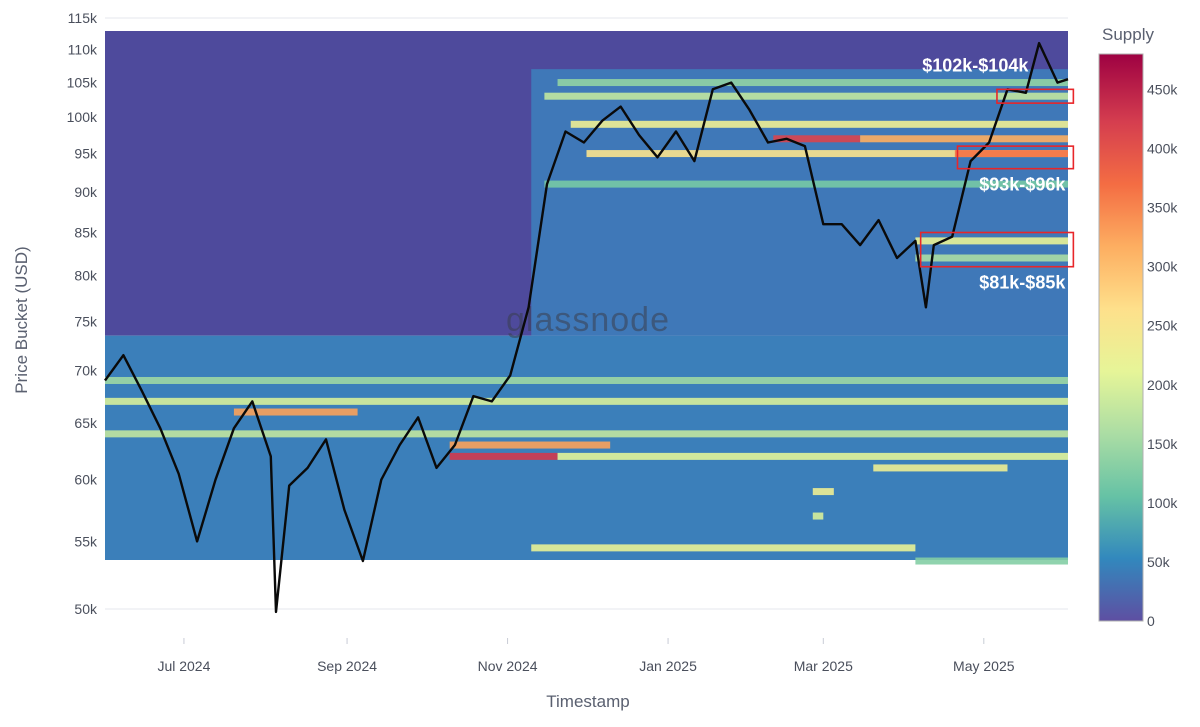 The image size is (1200, 727). Describe the element at coordinates (1162, 208) in the screenshot. I see `colorbar-tick-label: 350k` at that location.